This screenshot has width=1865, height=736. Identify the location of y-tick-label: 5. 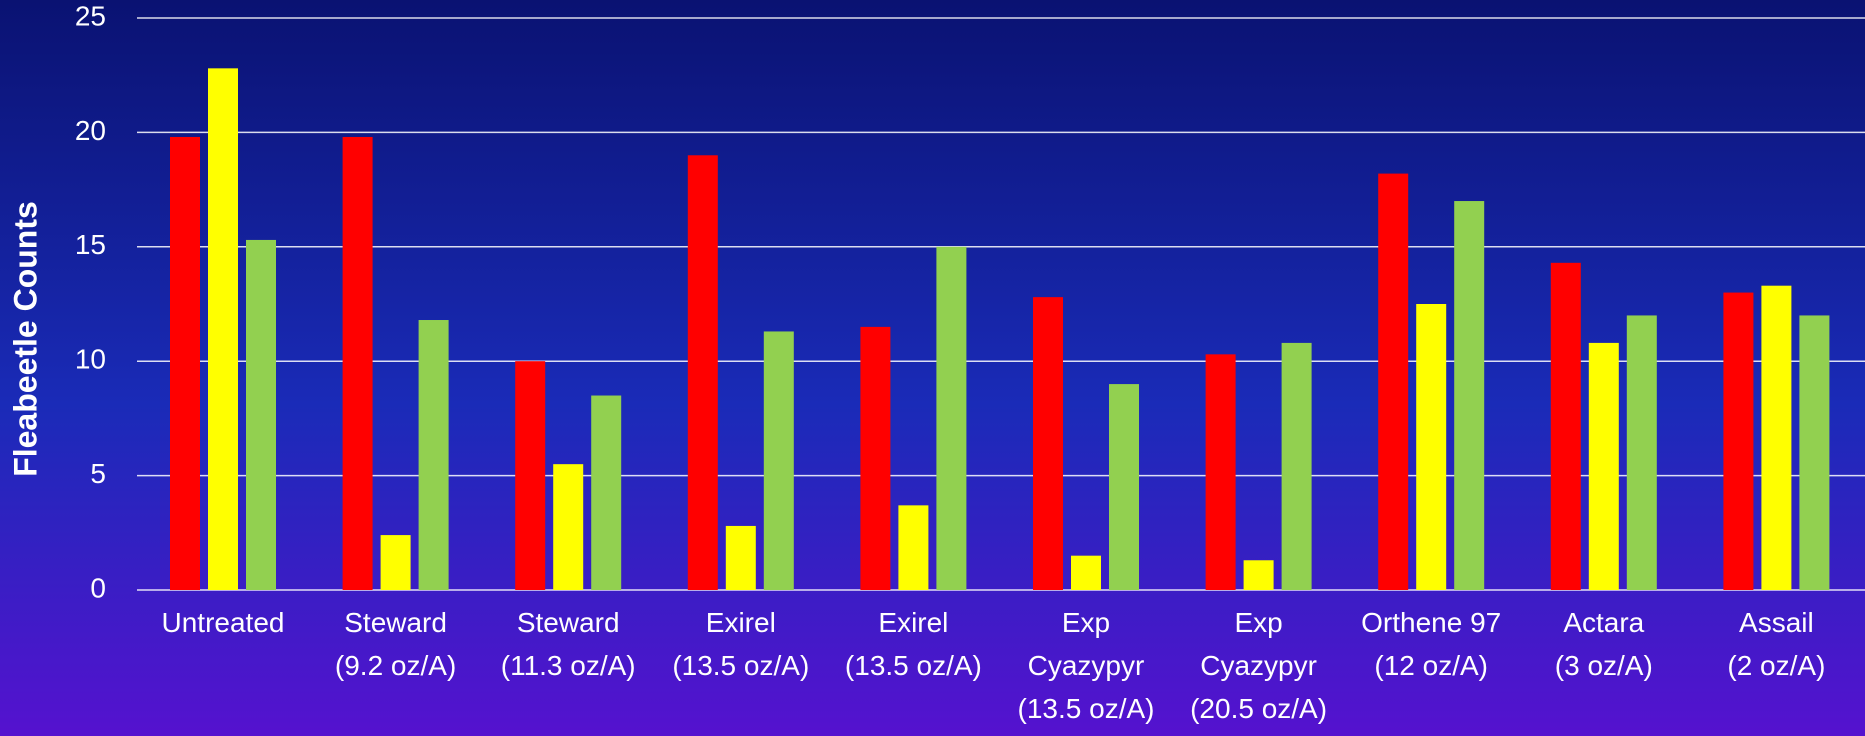
(98, 473).